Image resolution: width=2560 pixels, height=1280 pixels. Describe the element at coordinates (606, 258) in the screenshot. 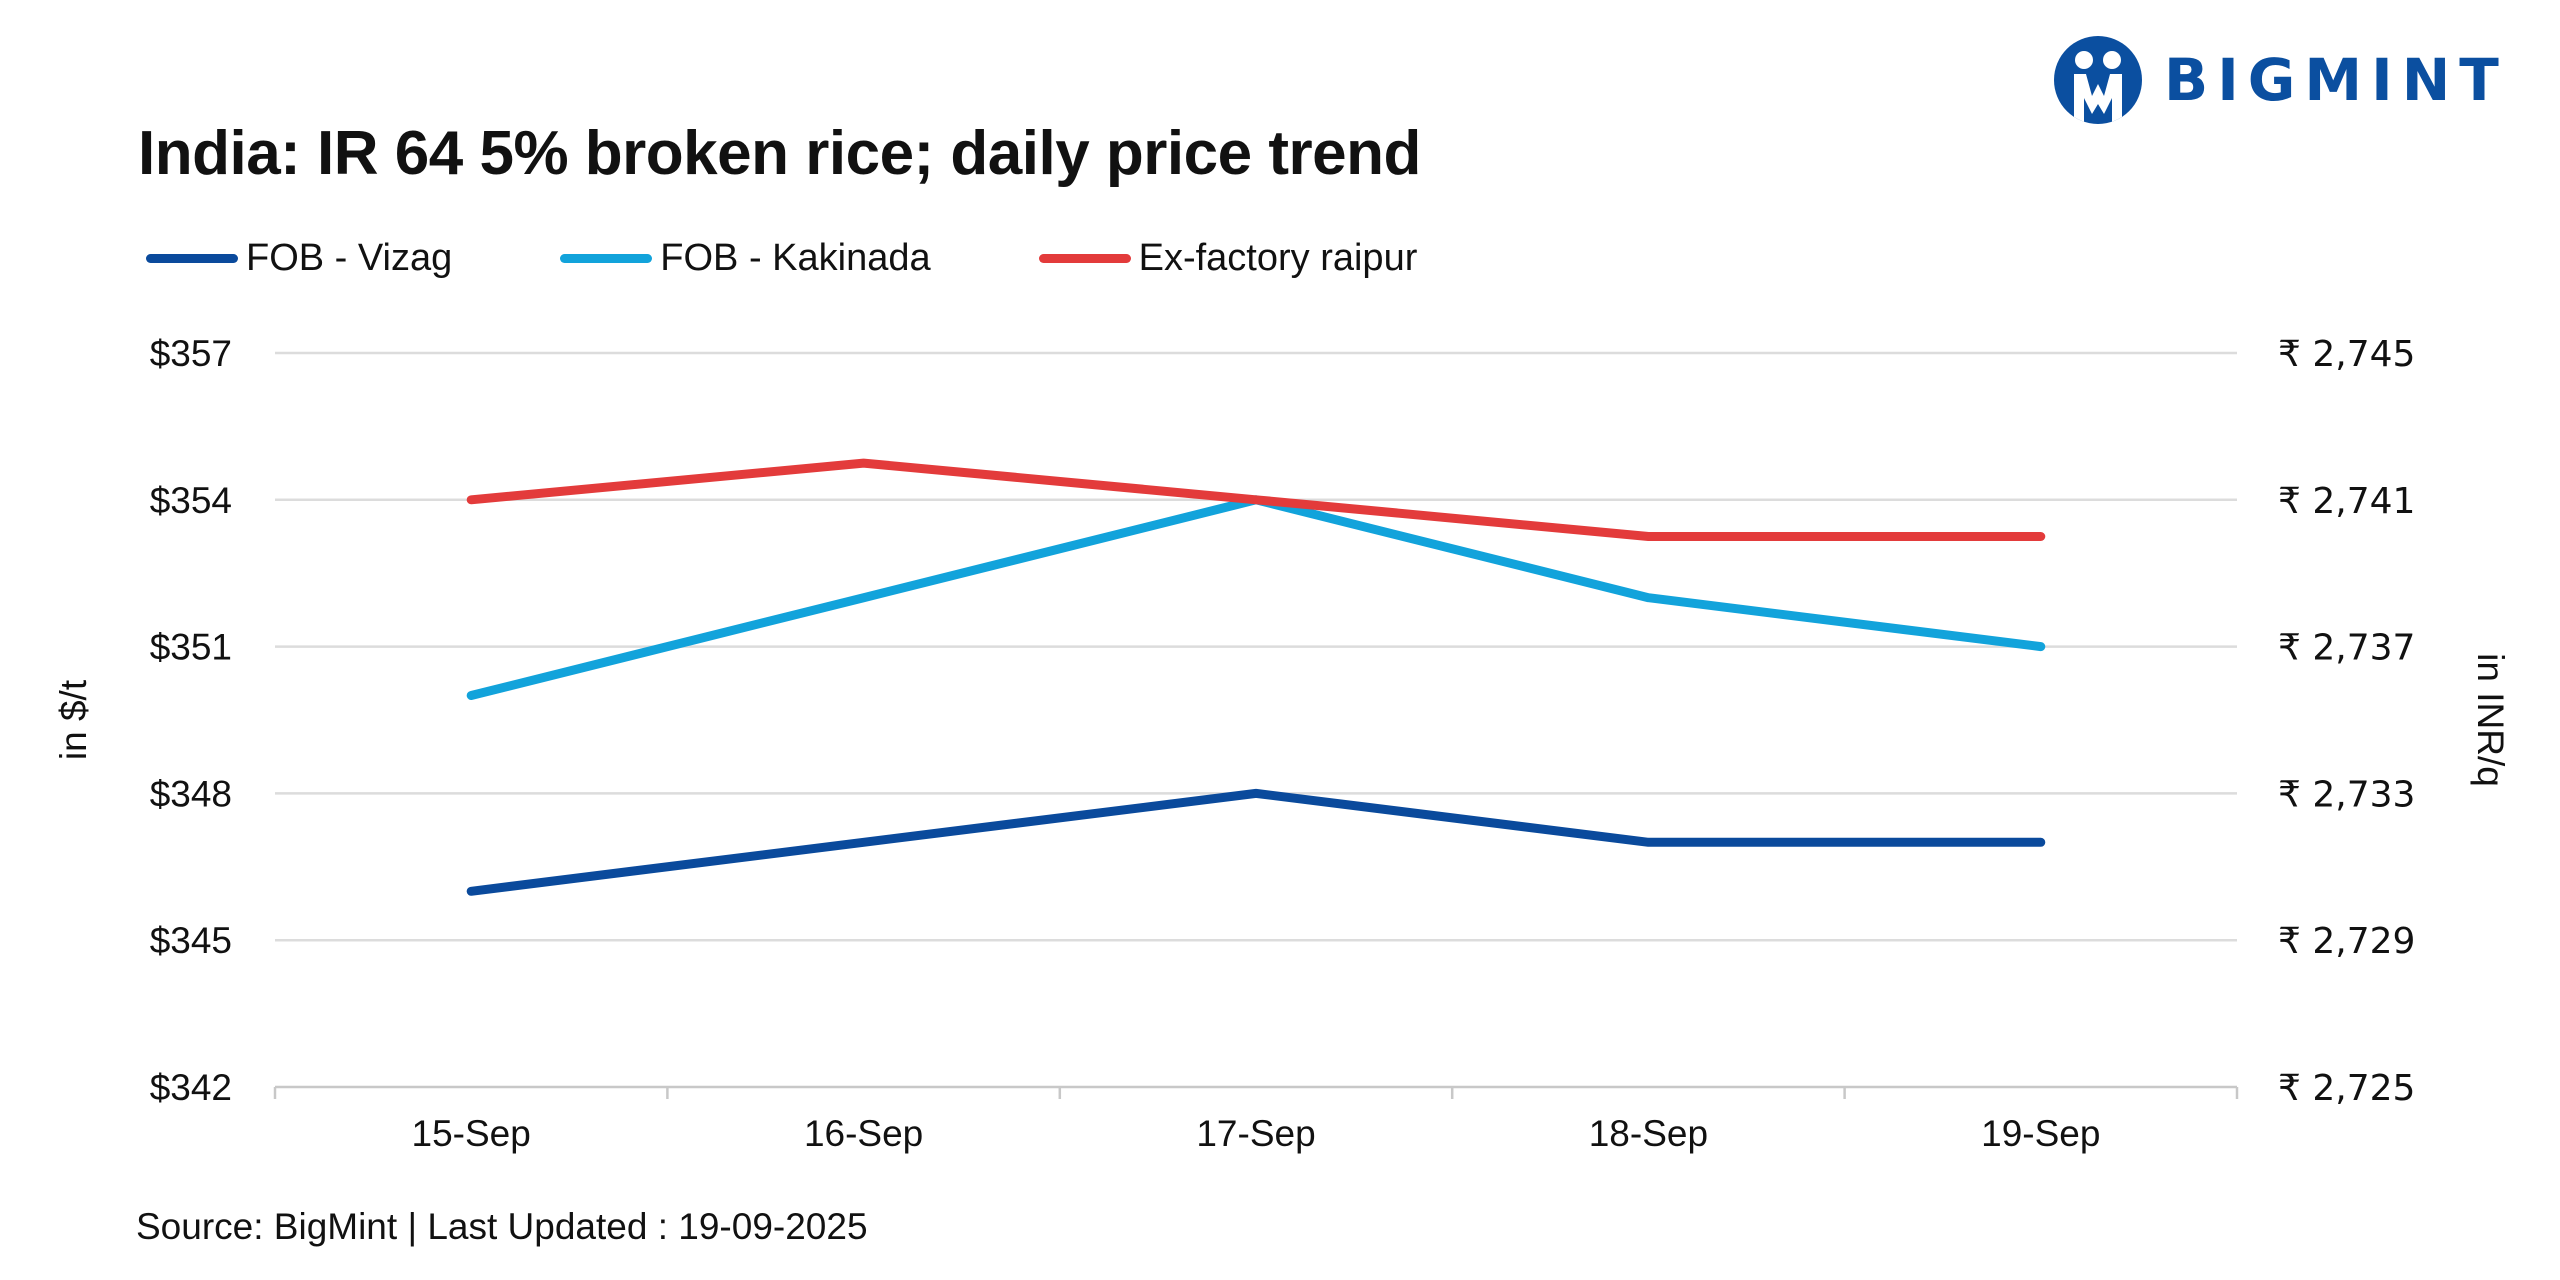

I see `legend-swatch-fob-kakinada` at that location.